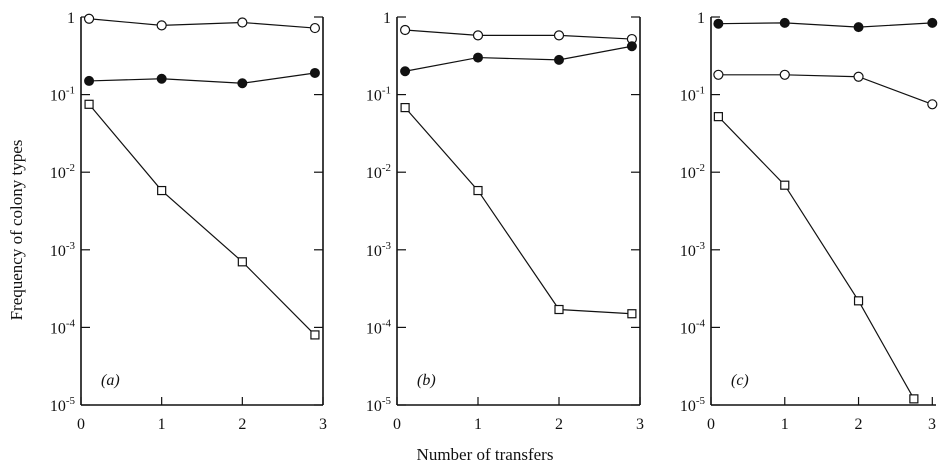  I want to click on y-axis-title: Frequency of colony types, so click(16, 230).